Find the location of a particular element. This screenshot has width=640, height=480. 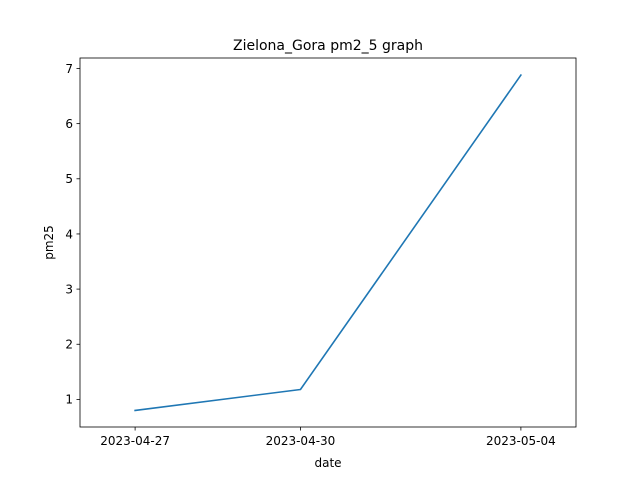

x-axis-label: date is located at coordinates (327, 463).